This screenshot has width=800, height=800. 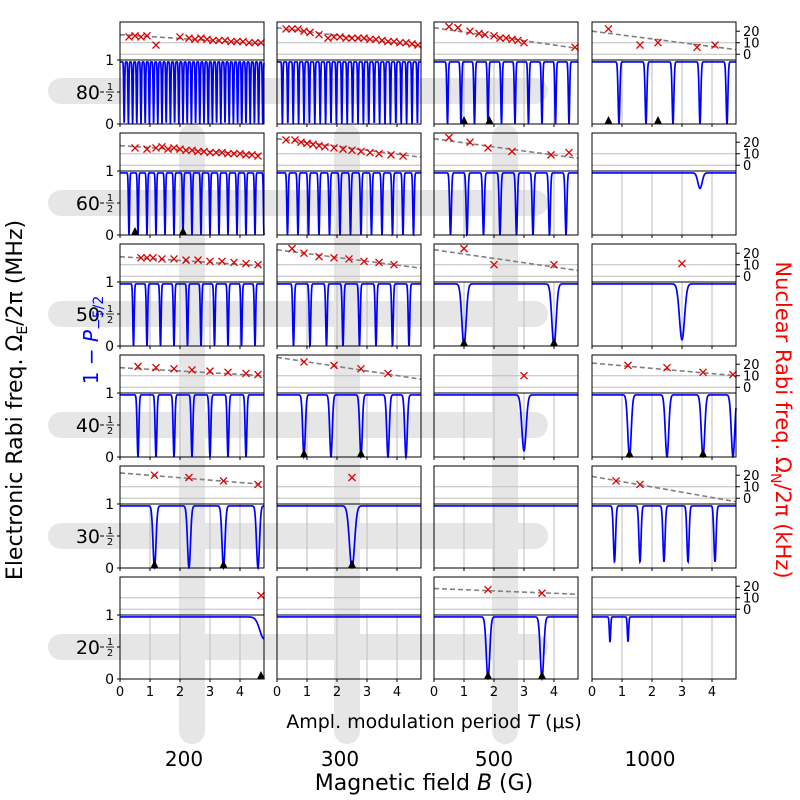 I want to click on row-label: 60, so click(x=88, y=204).